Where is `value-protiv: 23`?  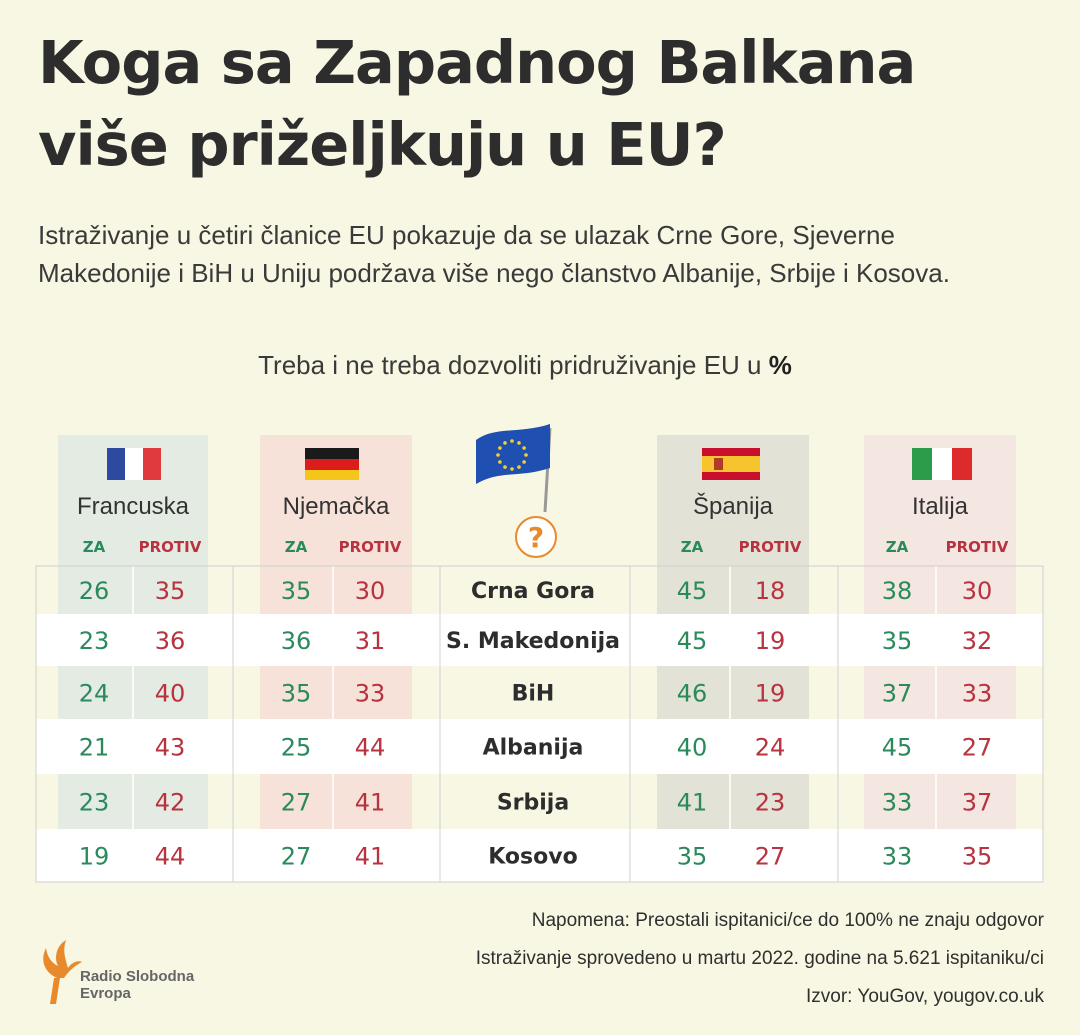 value-protiv: 23 is located at coordinates (770, 803).